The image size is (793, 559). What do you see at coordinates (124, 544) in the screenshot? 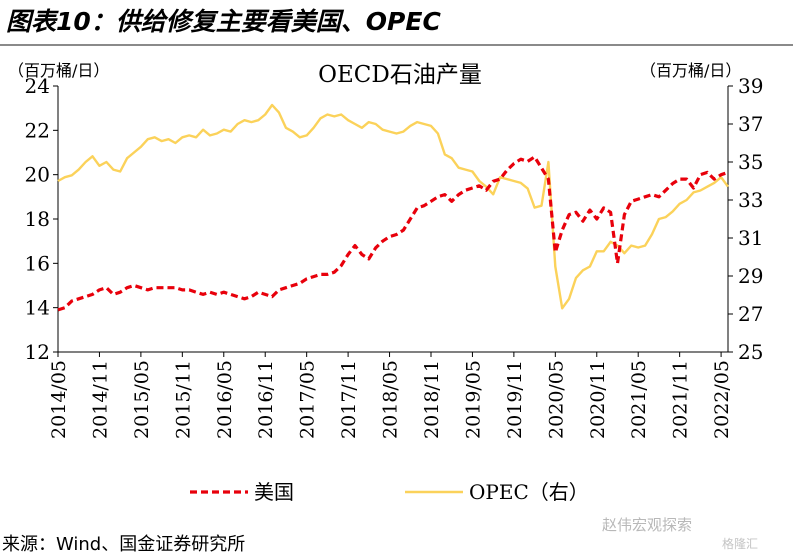
I see `source-note: 来源：Wind、国金证券研究所` at bounding box center [124, 544].